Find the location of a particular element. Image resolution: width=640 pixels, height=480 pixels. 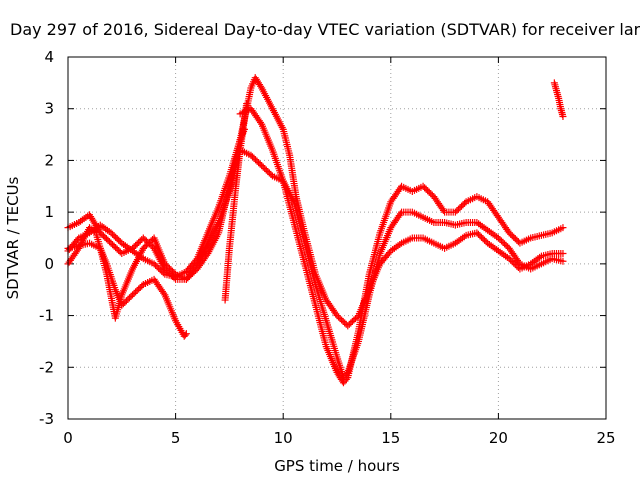

y-tick-label: 0 is located at coordinates (49, 264).